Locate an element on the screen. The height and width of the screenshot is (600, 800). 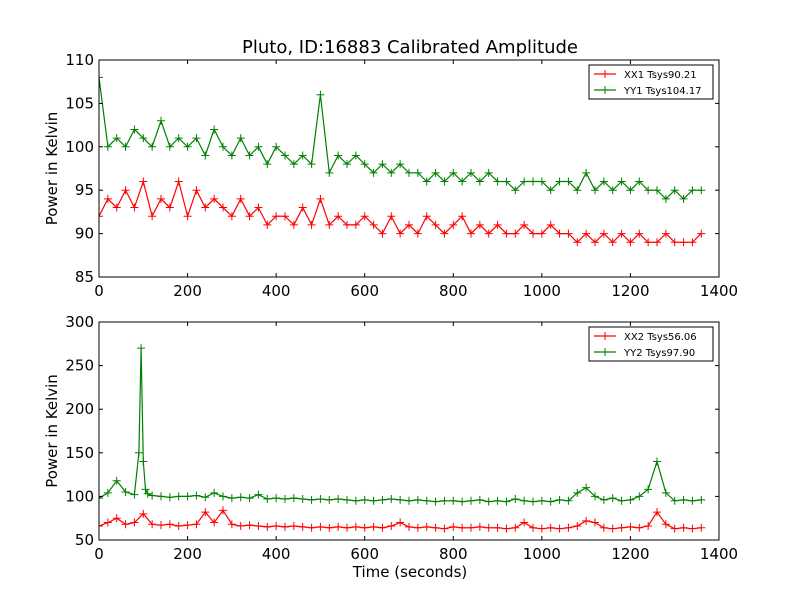
legend-label: XX1 Tsys90.21 is located at coordinates (660, 75).